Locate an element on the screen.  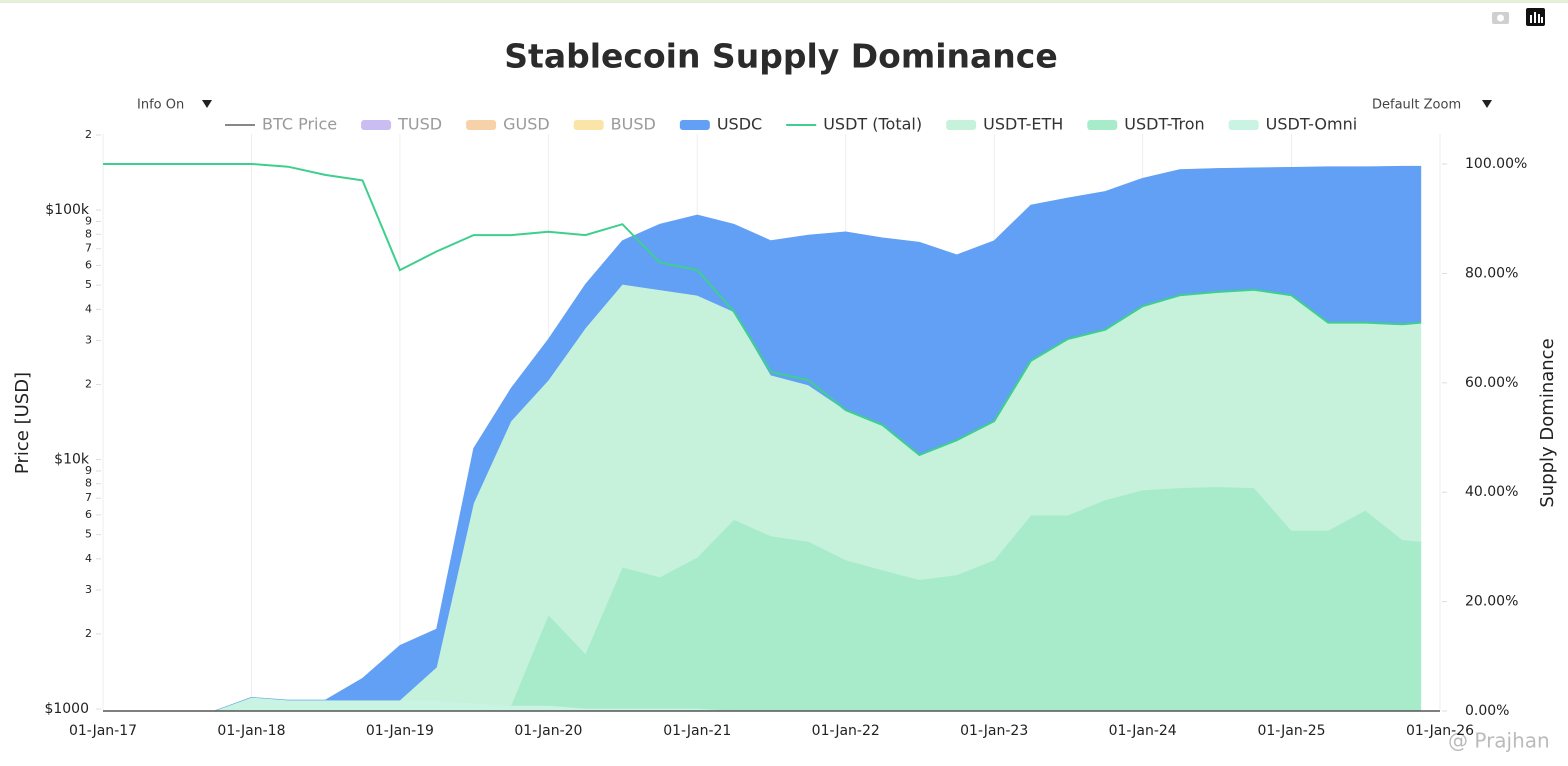
y2-tick-label: 80.00% is located at coordinates (1491, 273).